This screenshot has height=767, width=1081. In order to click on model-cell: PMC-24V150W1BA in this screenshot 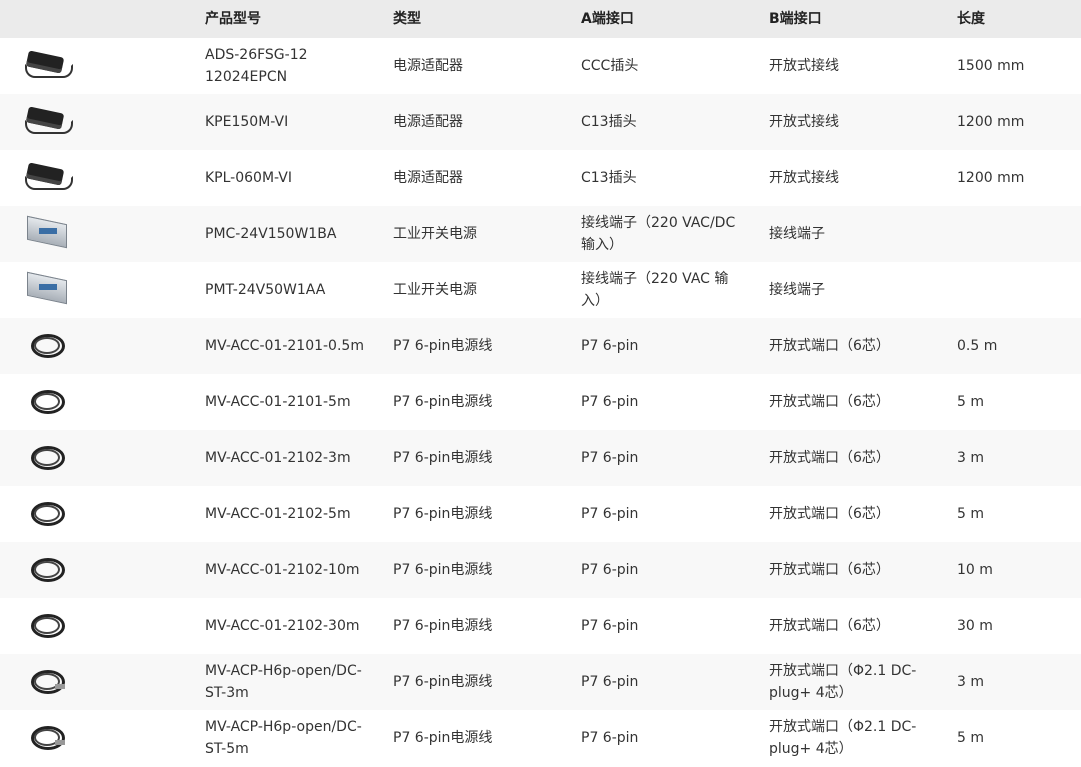, I will do `click(282, 234)`.